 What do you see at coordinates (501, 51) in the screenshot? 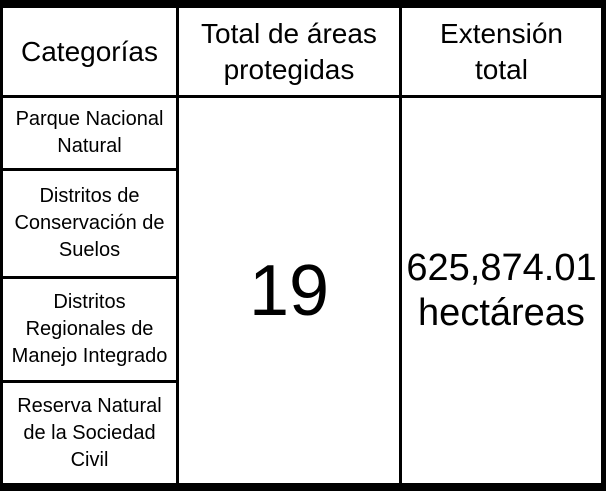
I see `header-extension-total: Extensión total` at bounding box center [501, 51].